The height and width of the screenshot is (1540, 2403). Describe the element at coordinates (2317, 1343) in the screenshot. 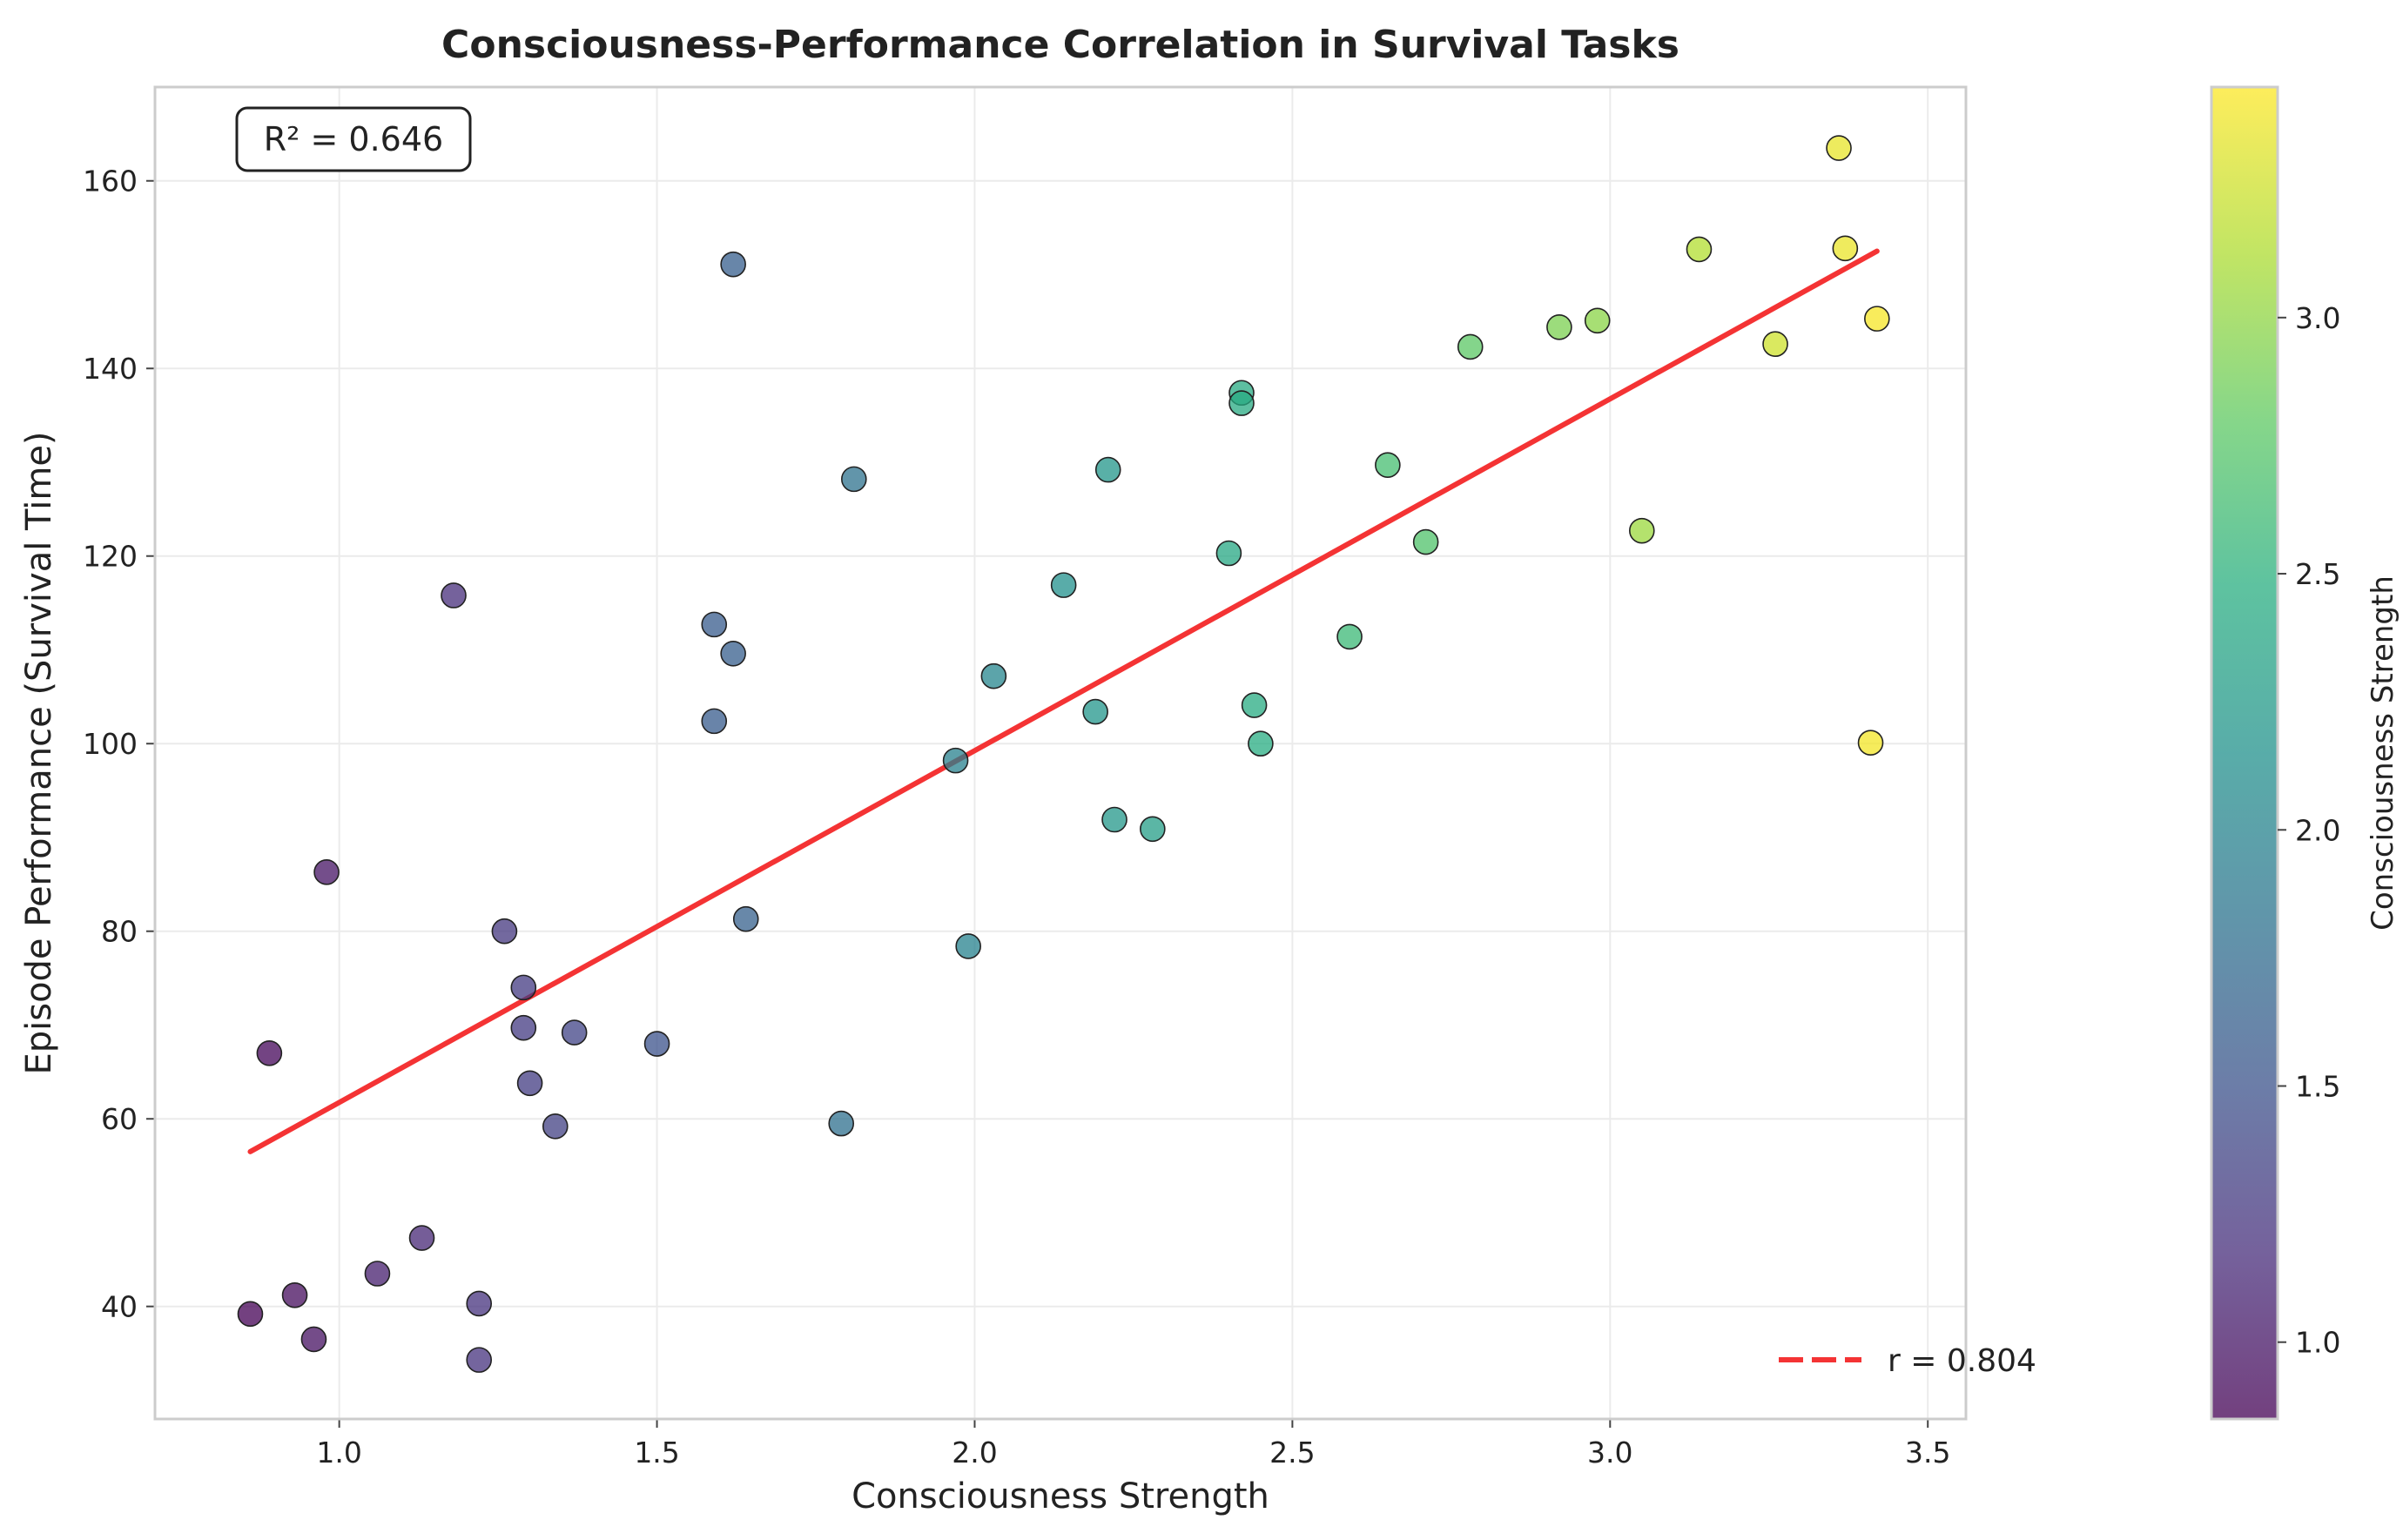

I see `colorbar-tick-label: 1.0` at that location.